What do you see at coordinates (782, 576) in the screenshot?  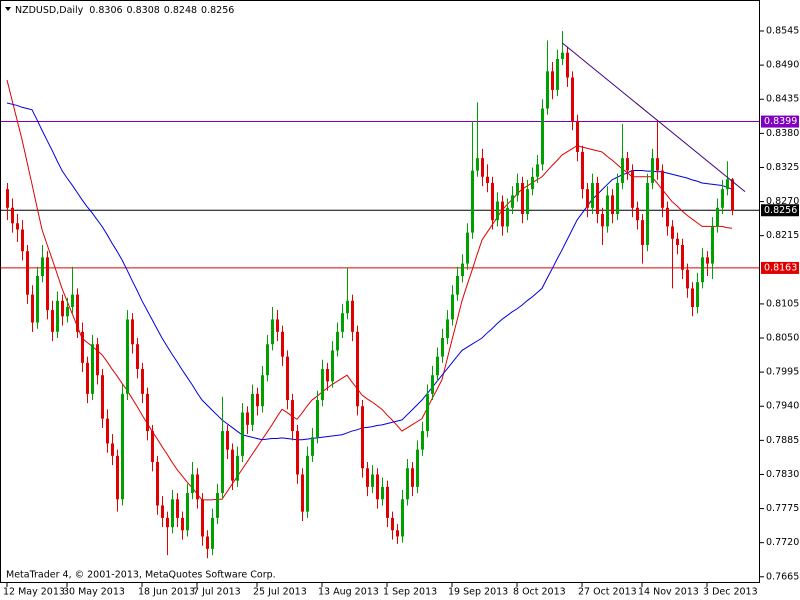 I see `y-tick-label: 0.7665` at bounding box center [782, 576].